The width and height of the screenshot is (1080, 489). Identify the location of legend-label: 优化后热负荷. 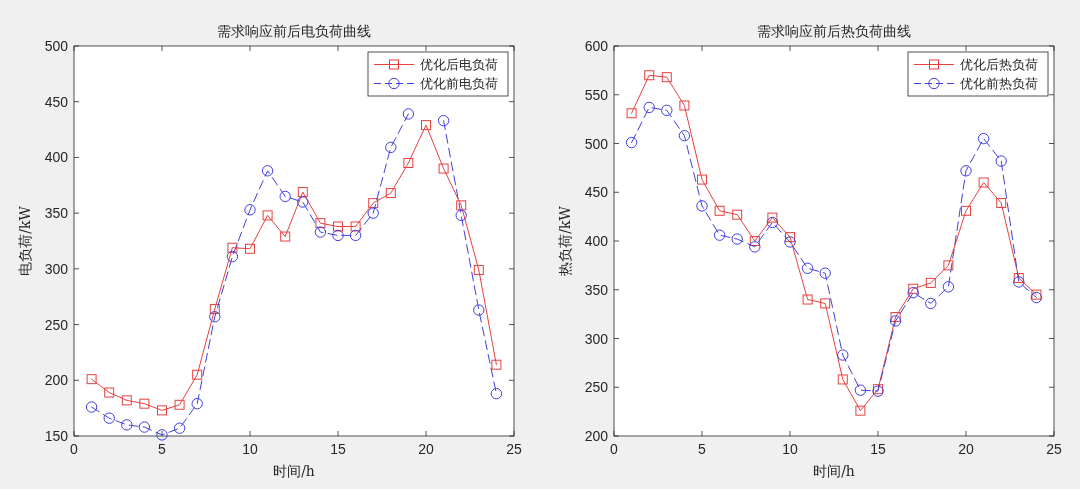
(999, 64).